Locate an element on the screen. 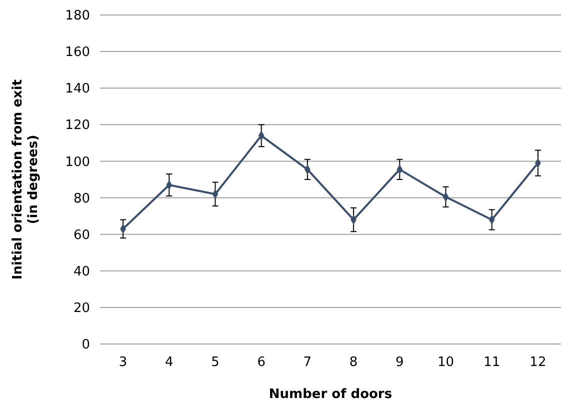 The height and width of the screenshot is (410, 581). y-tick-label: 40 is located at coordinates (81, 272).